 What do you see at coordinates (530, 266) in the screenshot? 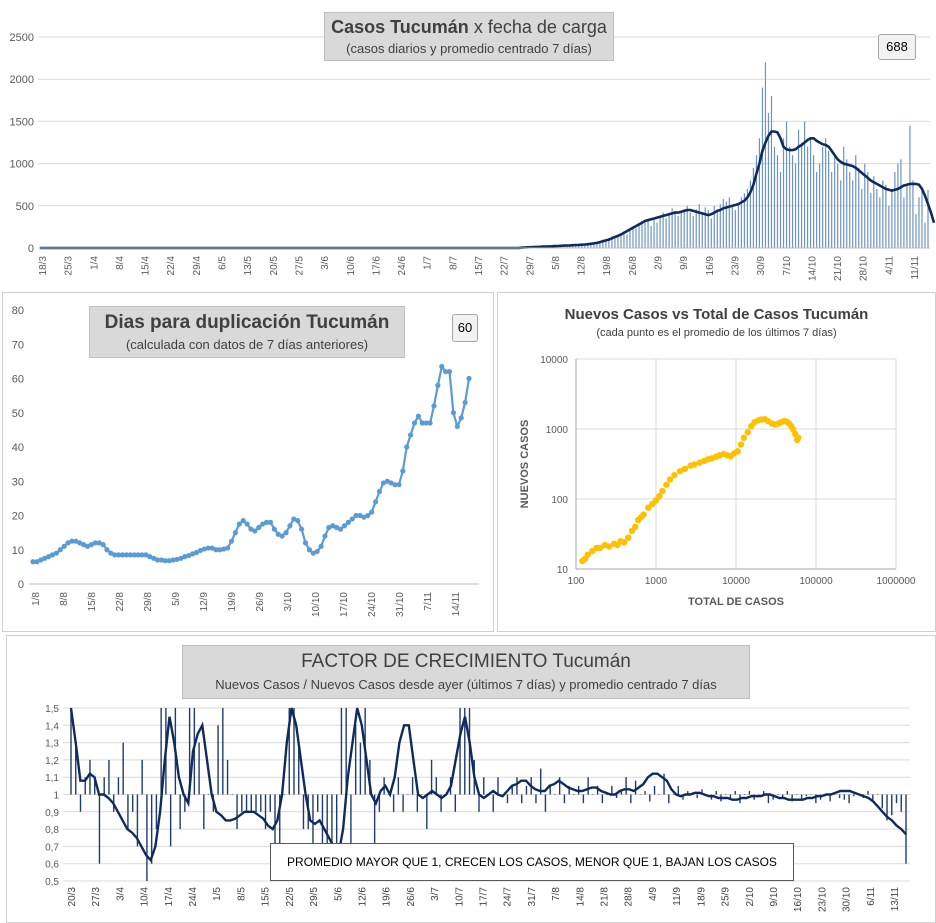
I see `casos-x-tick-label: 29/7` at bounding box center [530, 266].